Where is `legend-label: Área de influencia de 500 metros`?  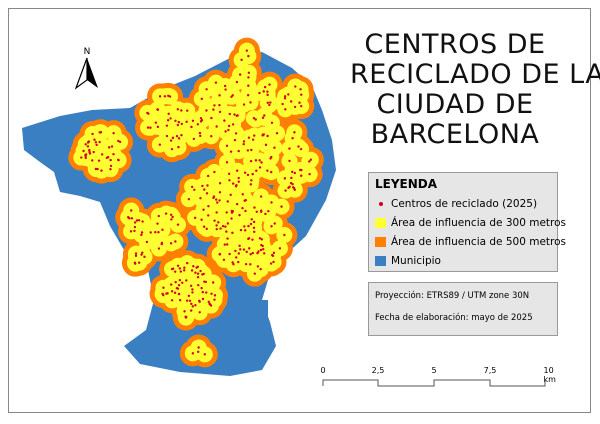 legend-label: Área de influencia de 500 metros is located at coordinates (479, 241).